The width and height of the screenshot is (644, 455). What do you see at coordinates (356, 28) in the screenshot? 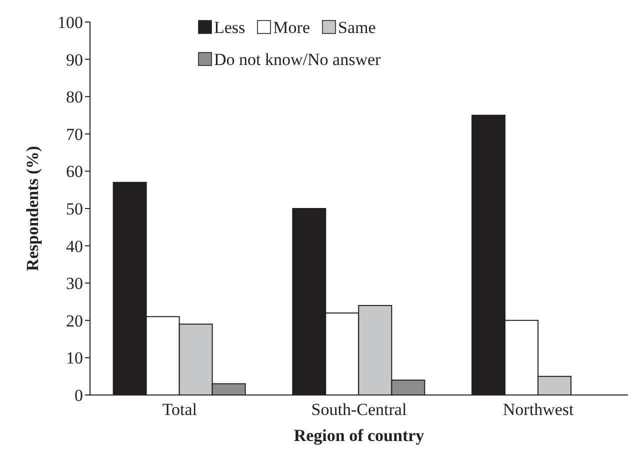
I see `legend-label: Same` at bounding box center [356, 28].